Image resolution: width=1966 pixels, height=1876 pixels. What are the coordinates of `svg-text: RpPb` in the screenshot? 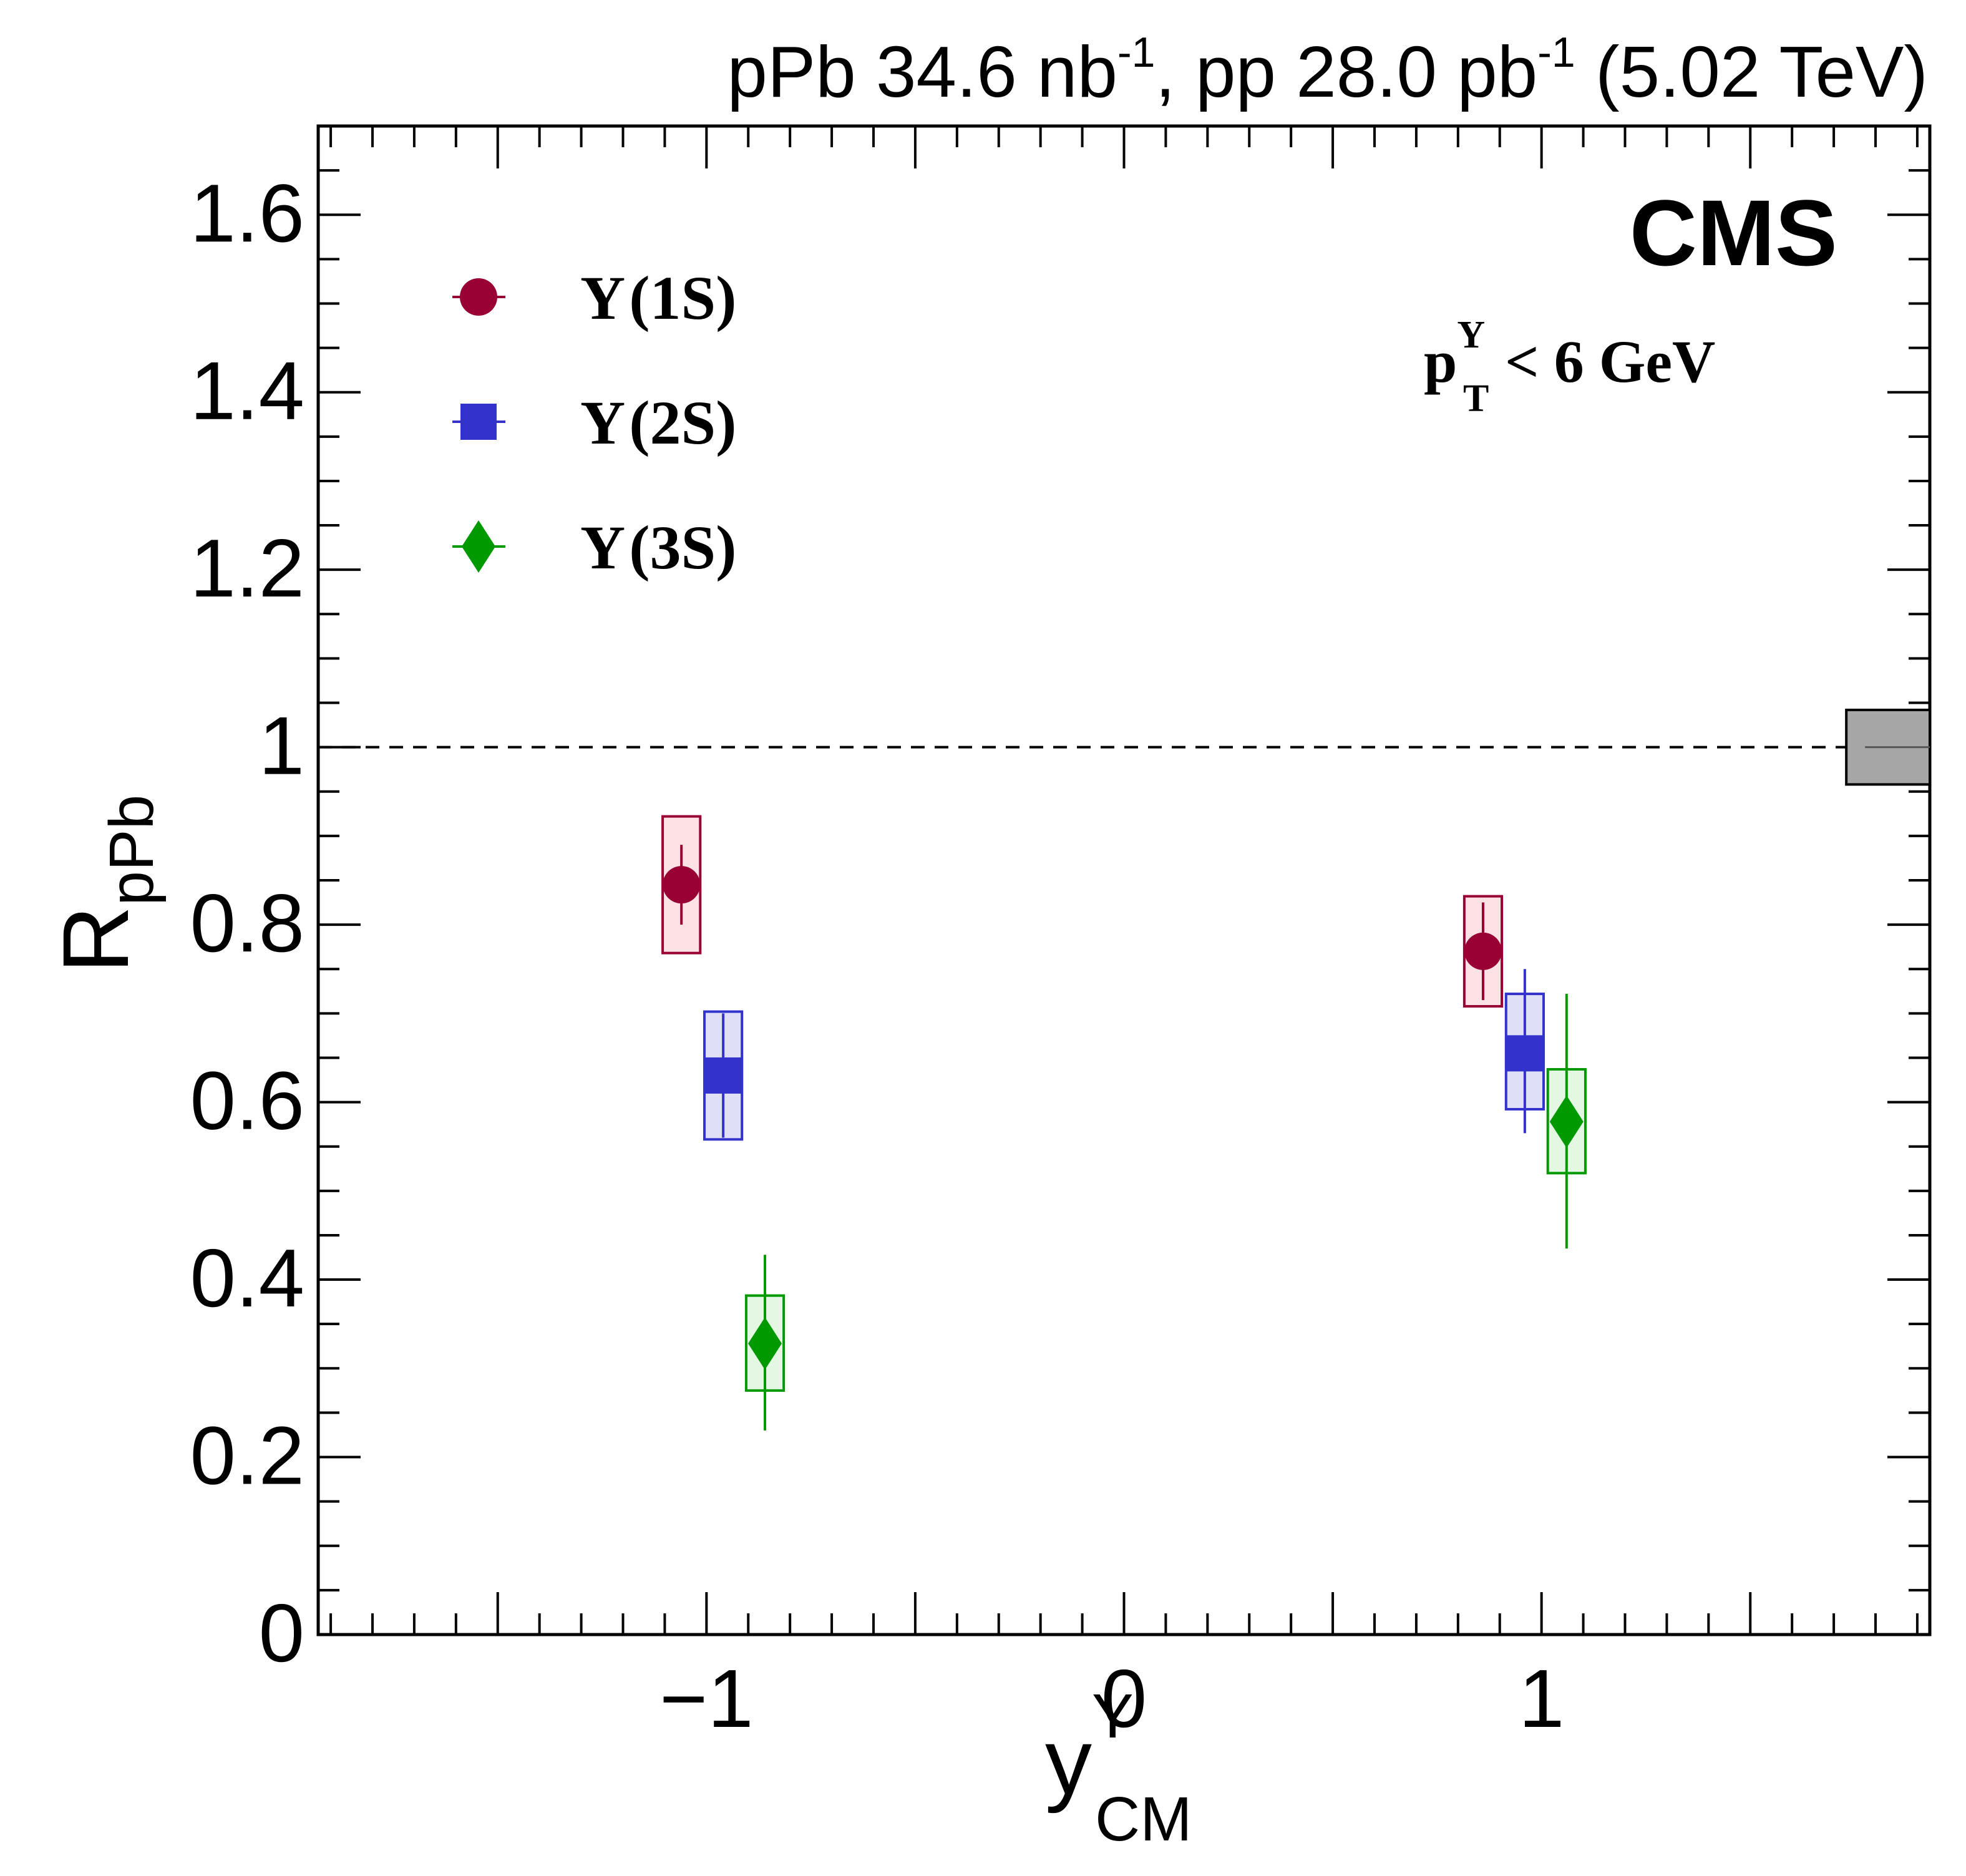 It's located at (105, 884).